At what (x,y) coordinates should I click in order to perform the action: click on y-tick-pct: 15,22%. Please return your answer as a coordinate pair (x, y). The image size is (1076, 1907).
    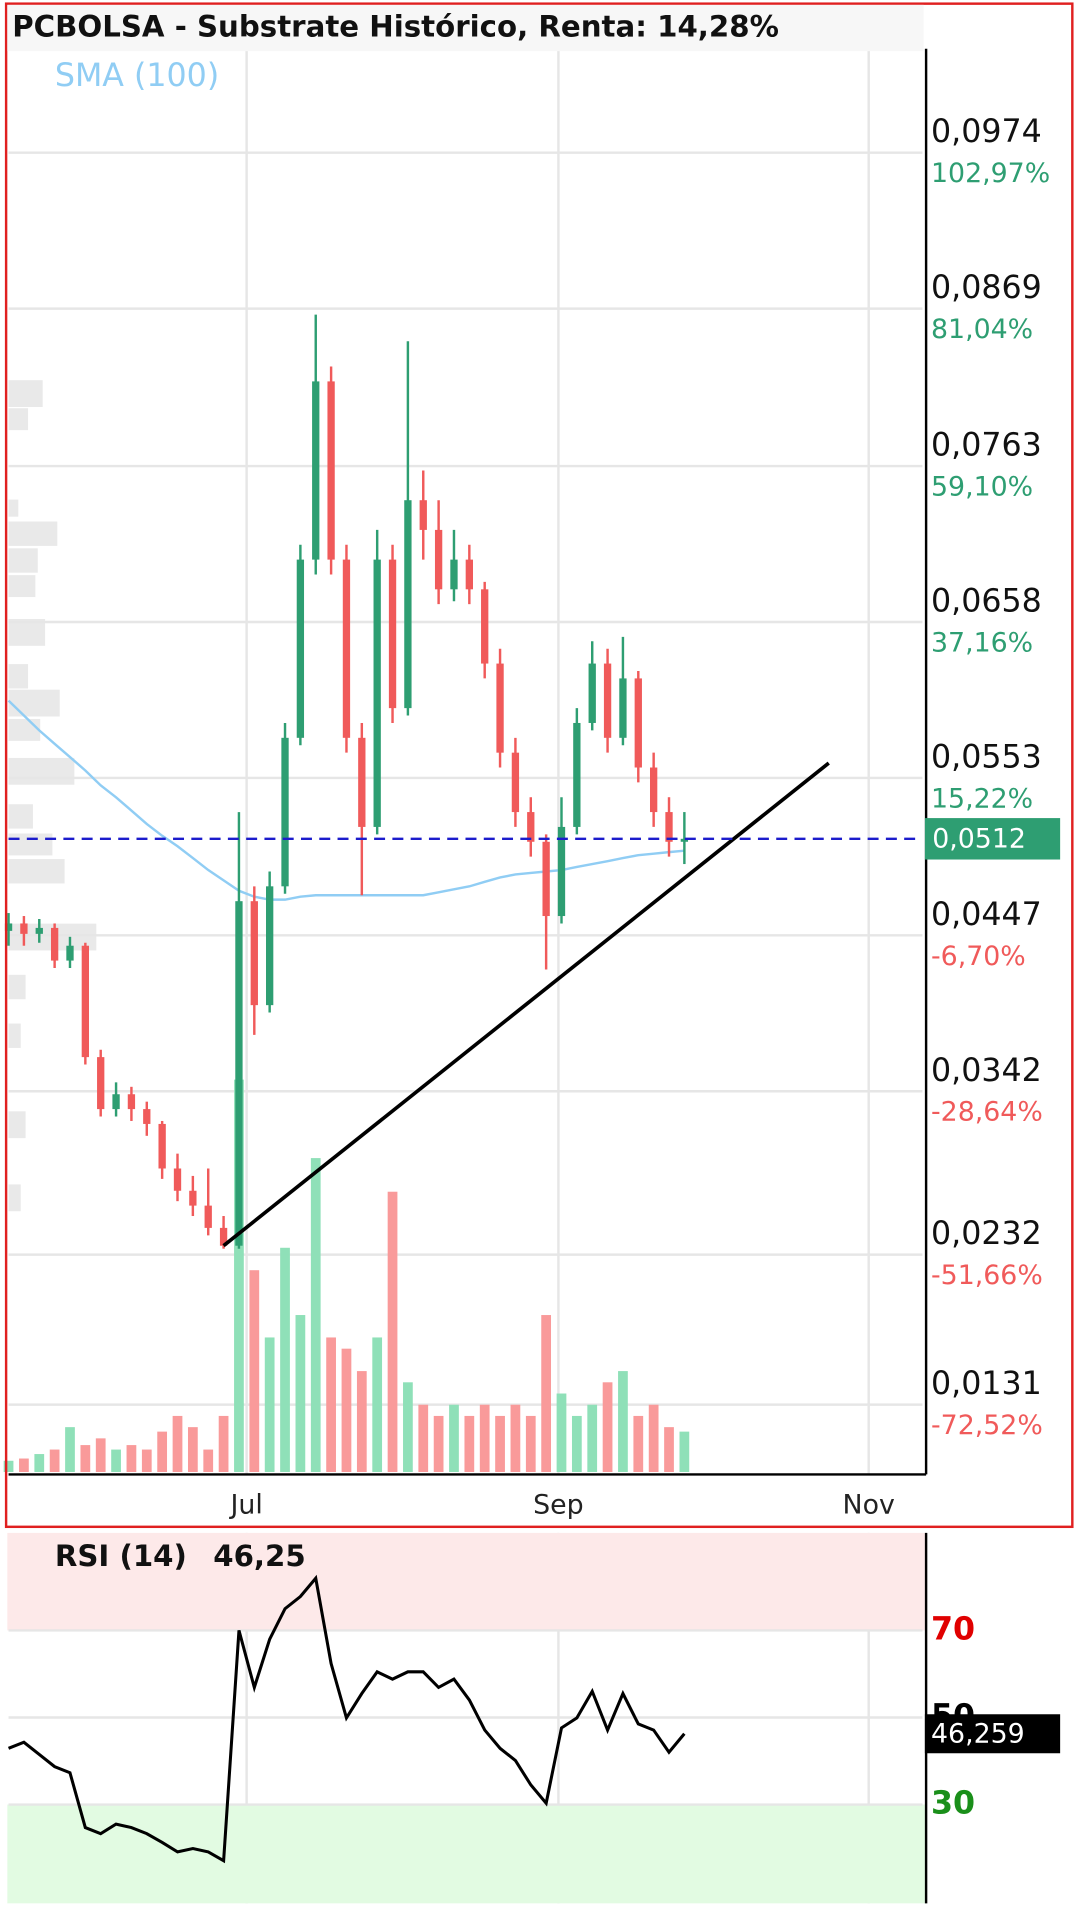
    Looking at the image, I should click on (982, 798).